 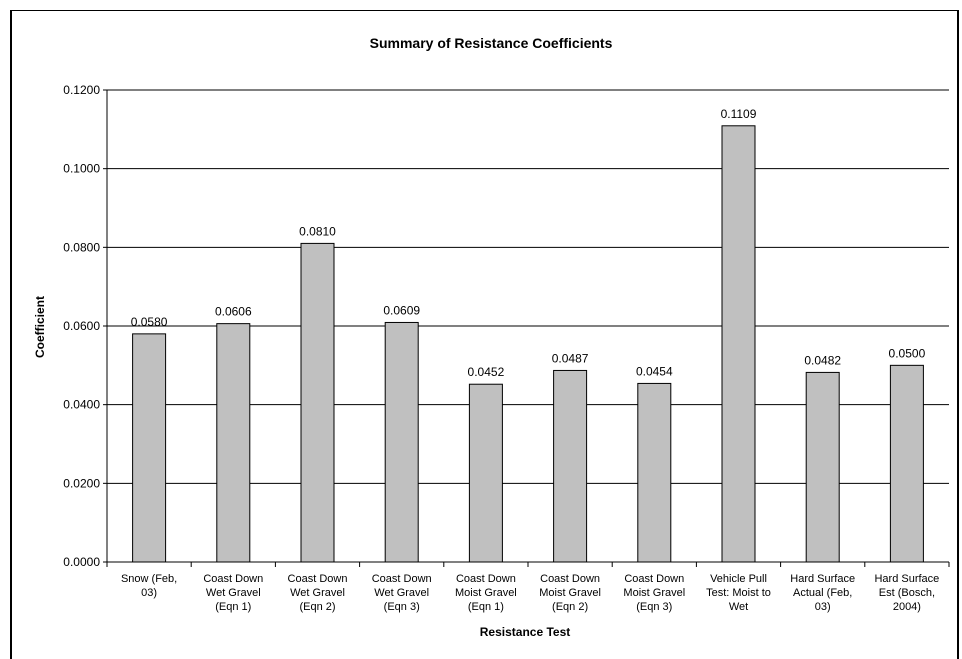 What do you see at coordinates (81, 326) in the screenshot?
I see `y-tick-label: 0.0600` at bounding box center [81, 326].